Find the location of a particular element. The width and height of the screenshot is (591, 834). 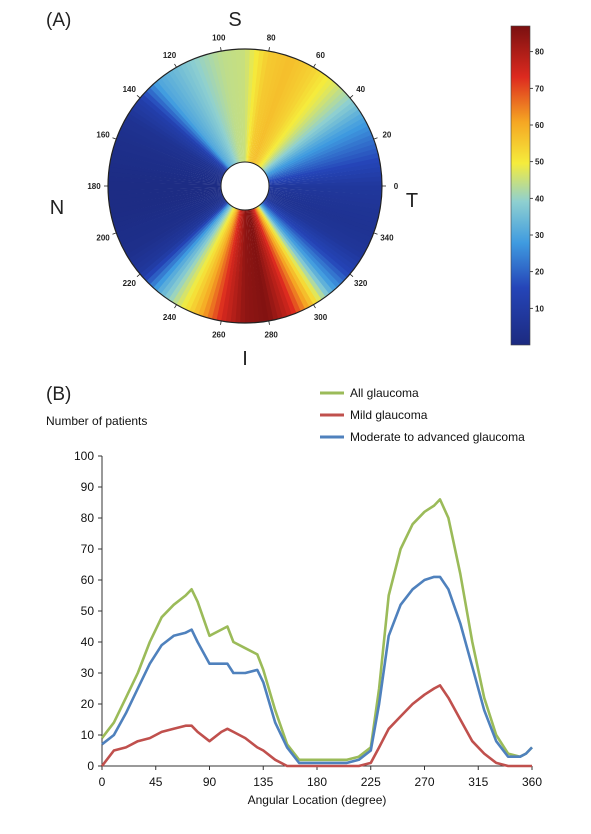

colorbar-tick-label: 50 is located at coordinates (539, 162).